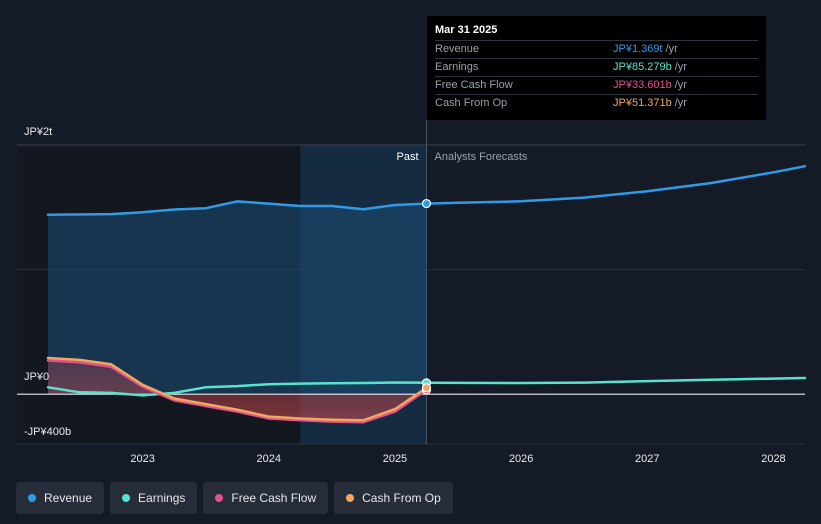  What do you see at coordinates (638, 49) in the screenshot?
I see `tooltip-value: JP¥1.369t` at bounding box center [638, 49].